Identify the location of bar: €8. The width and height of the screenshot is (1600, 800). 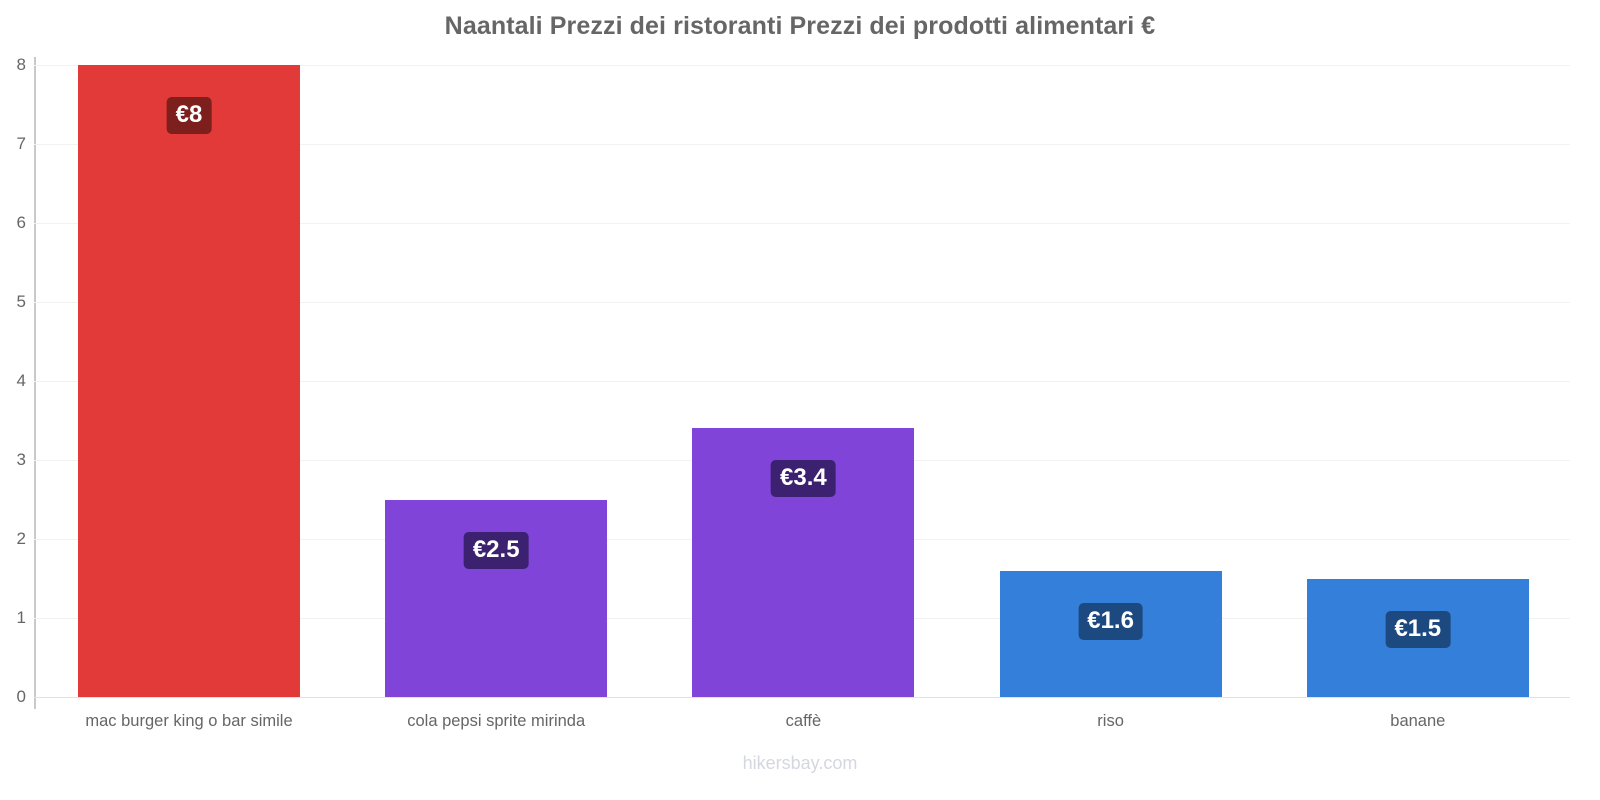
(189, 381).